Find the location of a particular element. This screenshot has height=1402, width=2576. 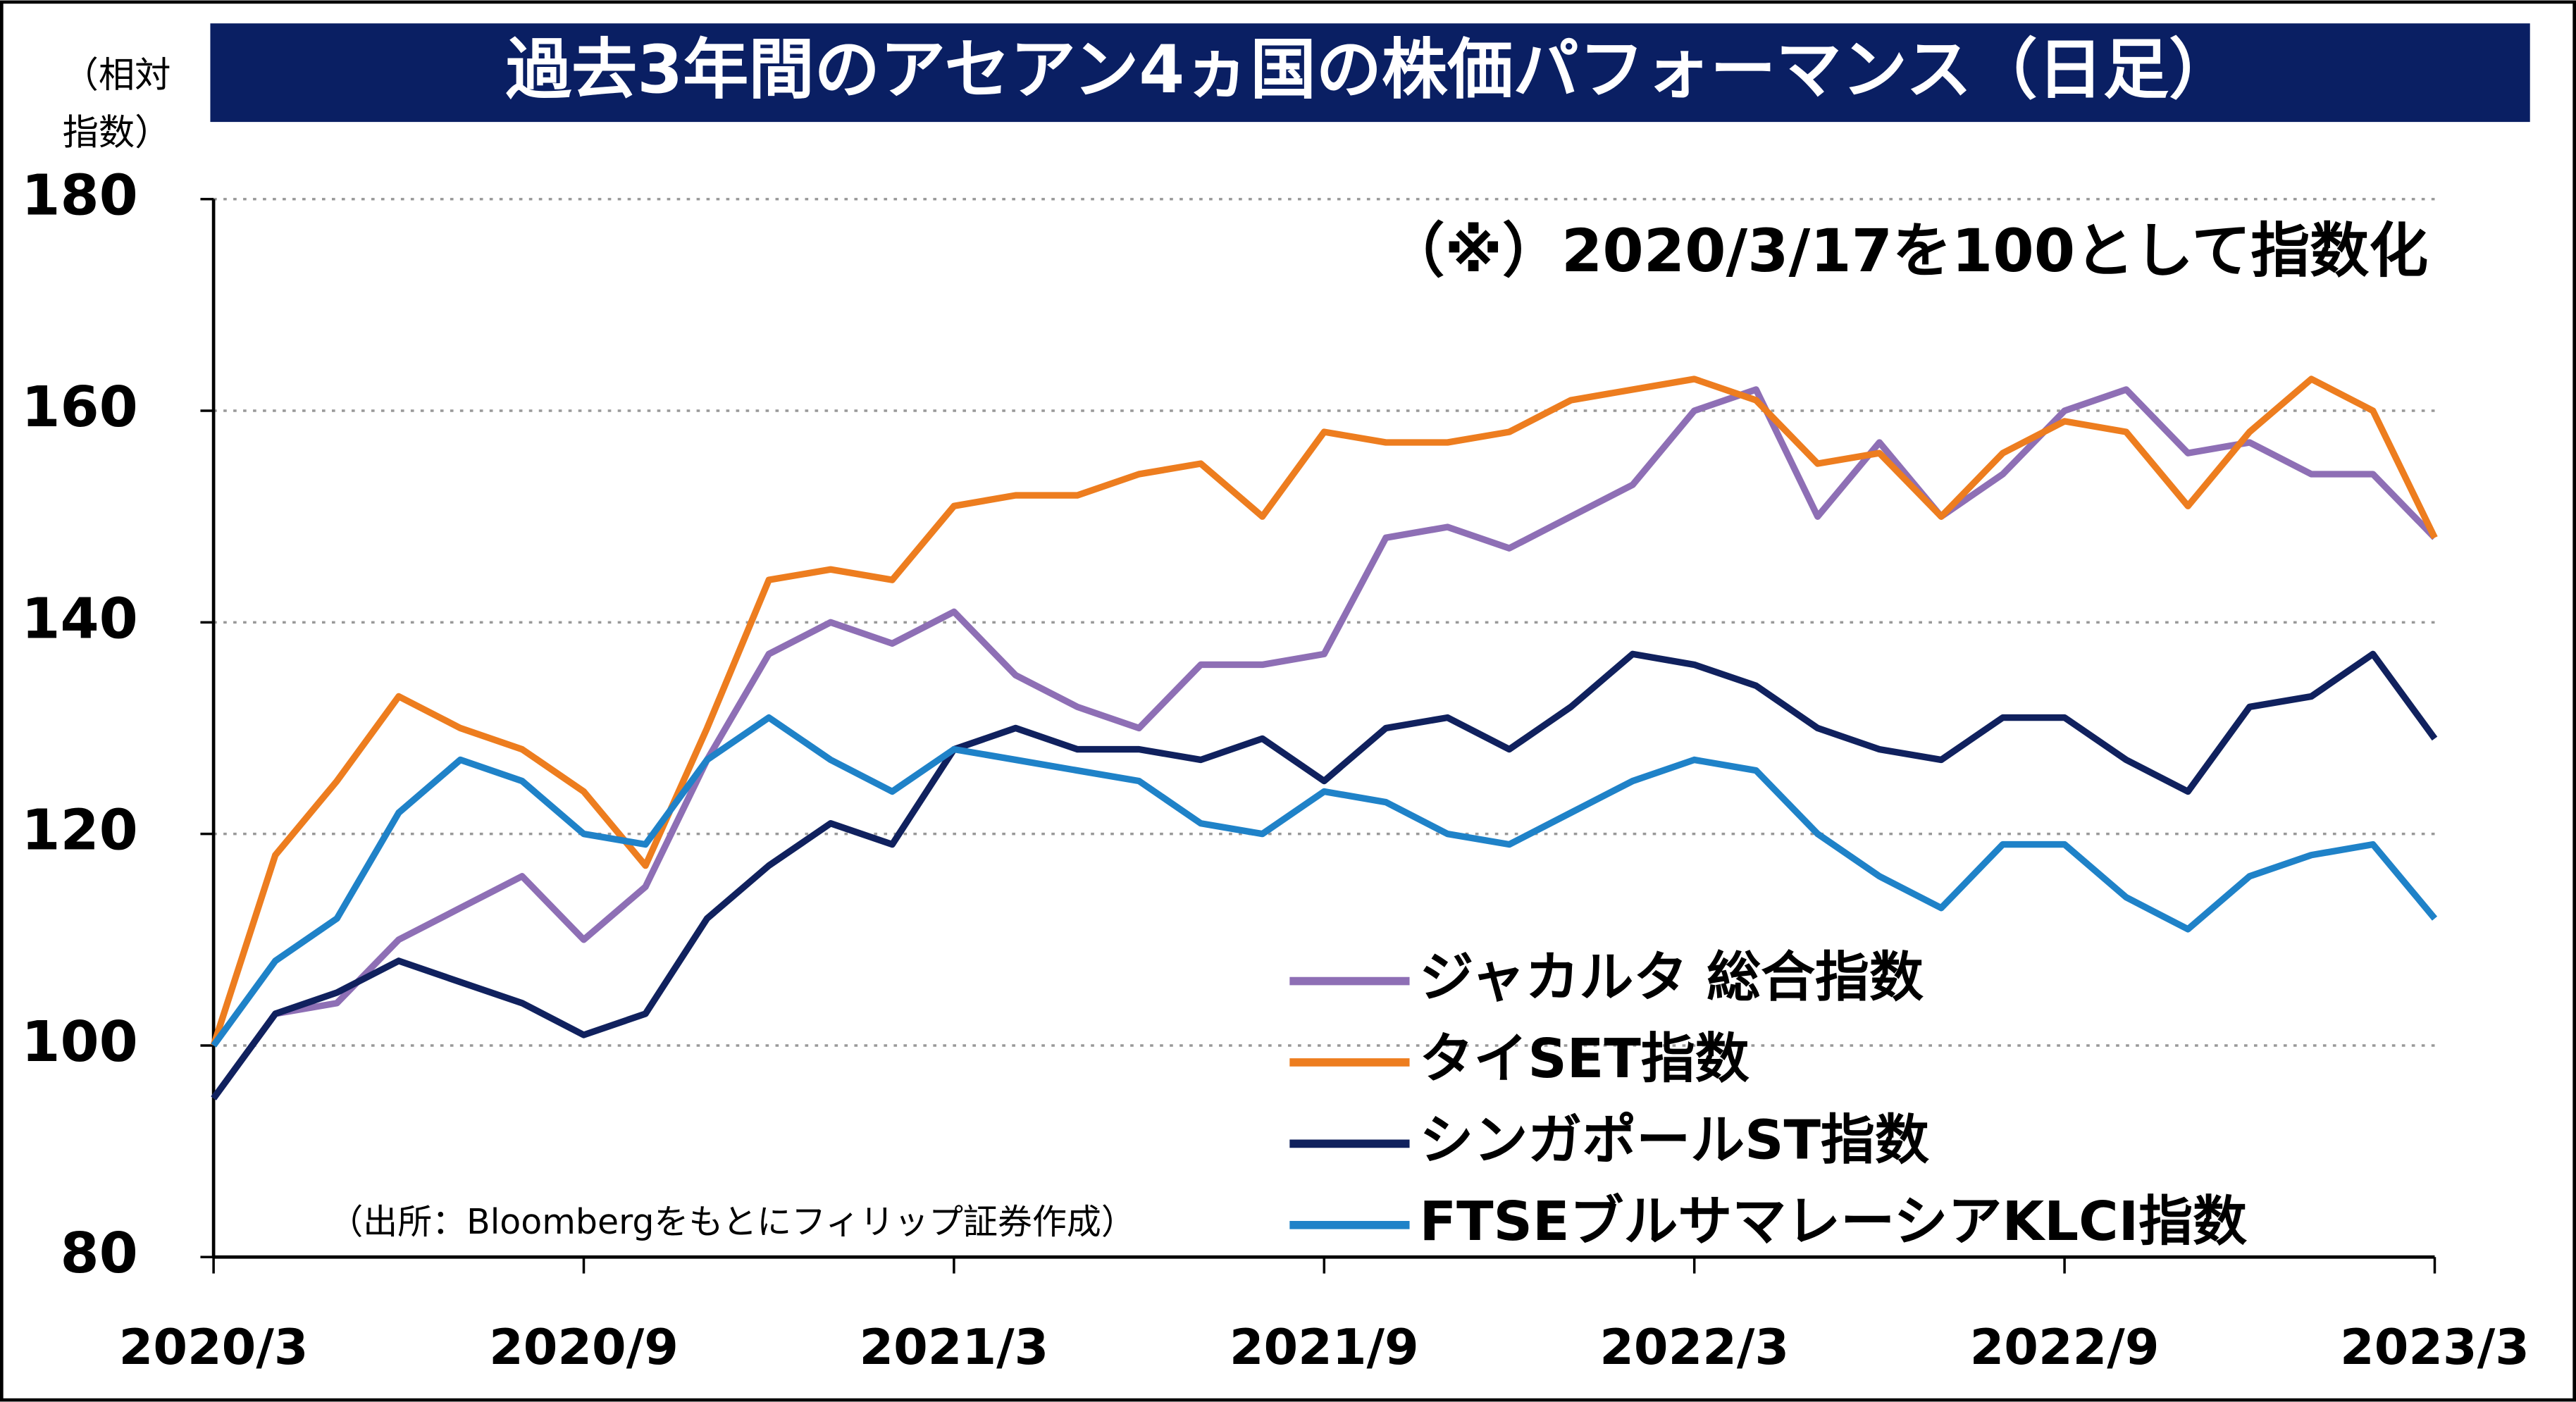

annotation: （※）2020/3/17を100として指数化 is located at coordinates (1907, 250).